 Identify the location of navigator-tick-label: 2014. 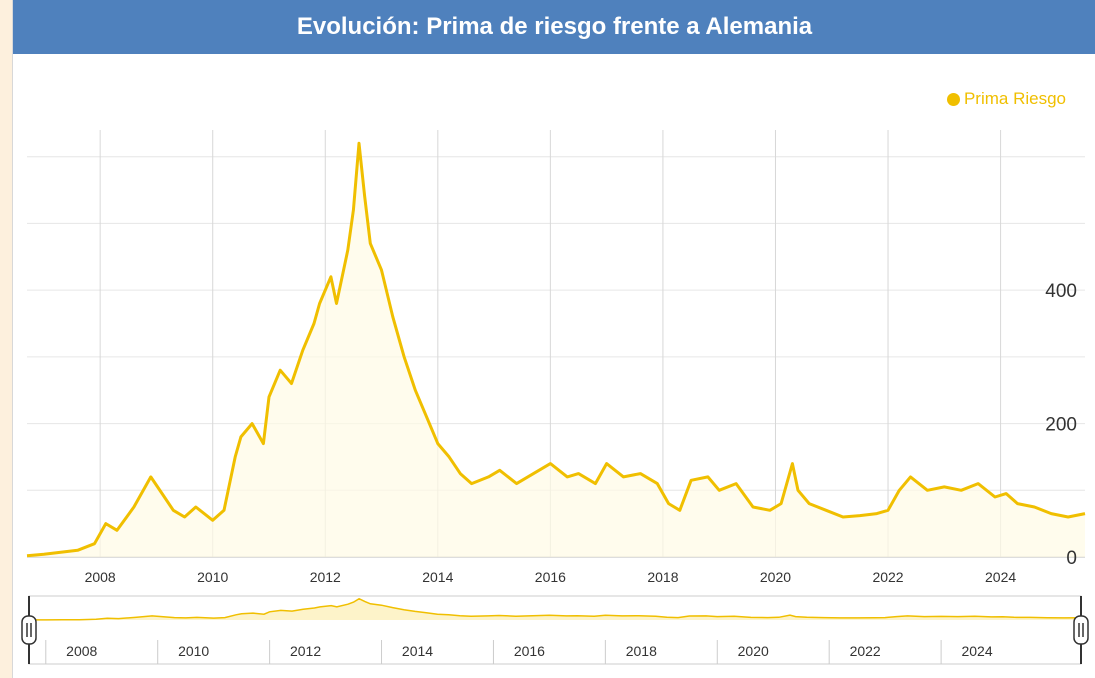
(417, 651).